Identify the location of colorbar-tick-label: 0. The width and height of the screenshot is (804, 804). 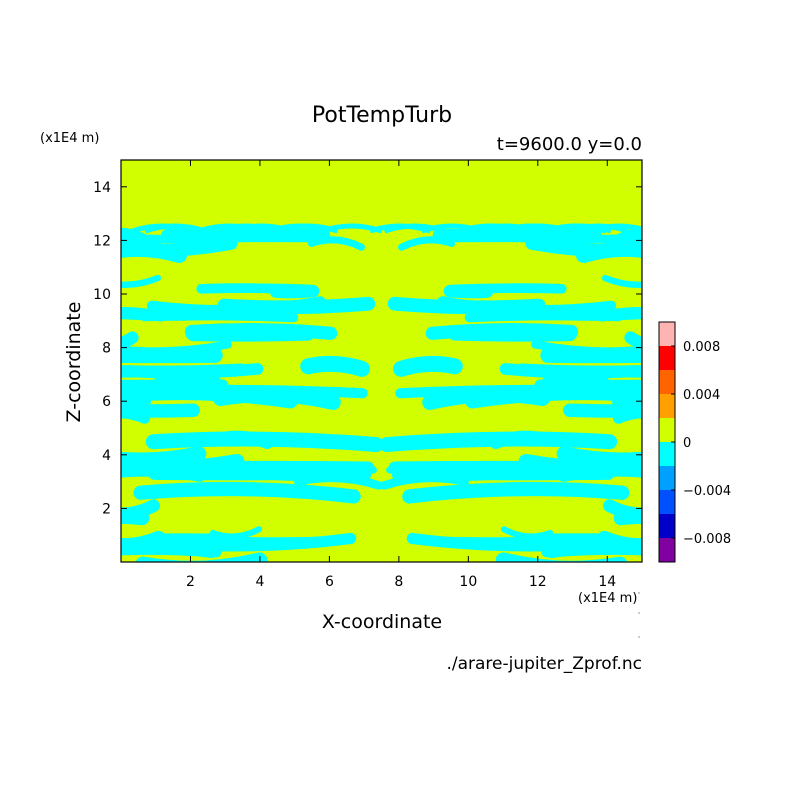
(687, 443).